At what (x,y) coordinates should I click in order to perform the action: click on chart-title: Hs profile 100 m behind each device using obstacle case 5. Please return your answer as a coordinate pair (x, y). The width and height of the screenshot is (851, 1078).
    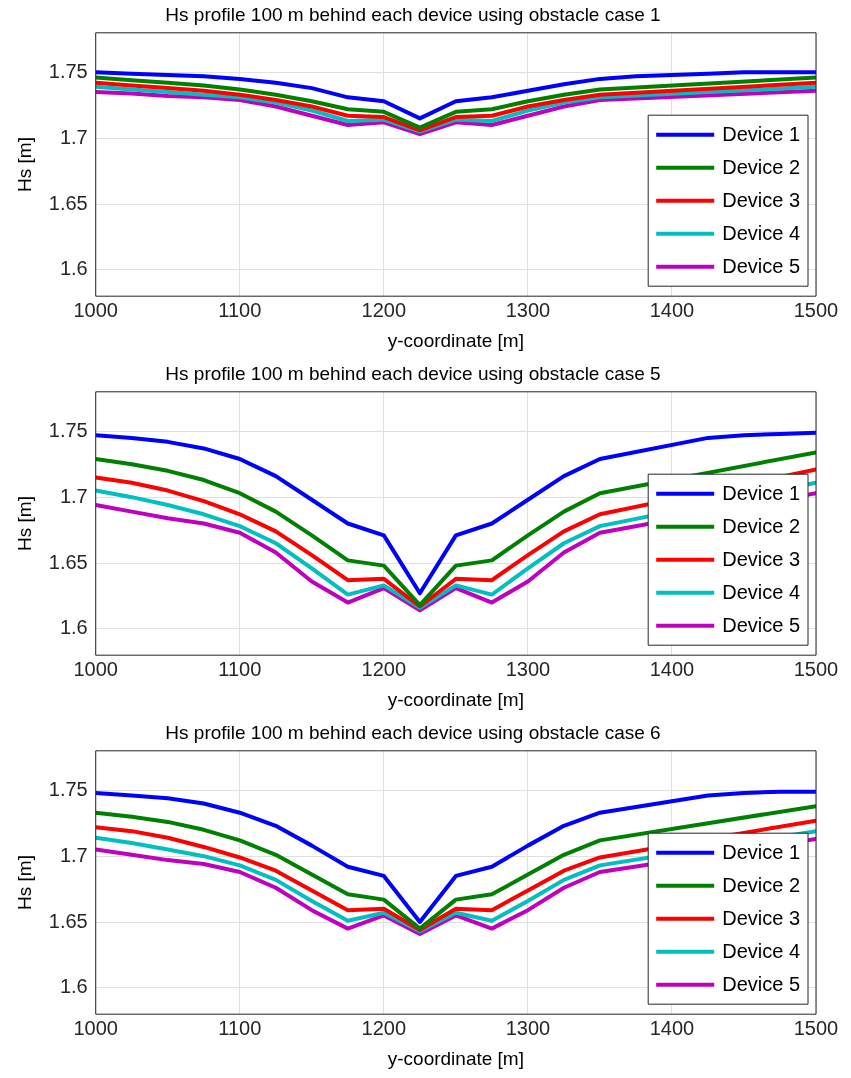
    Looking at the image, I should click on (413, 373).